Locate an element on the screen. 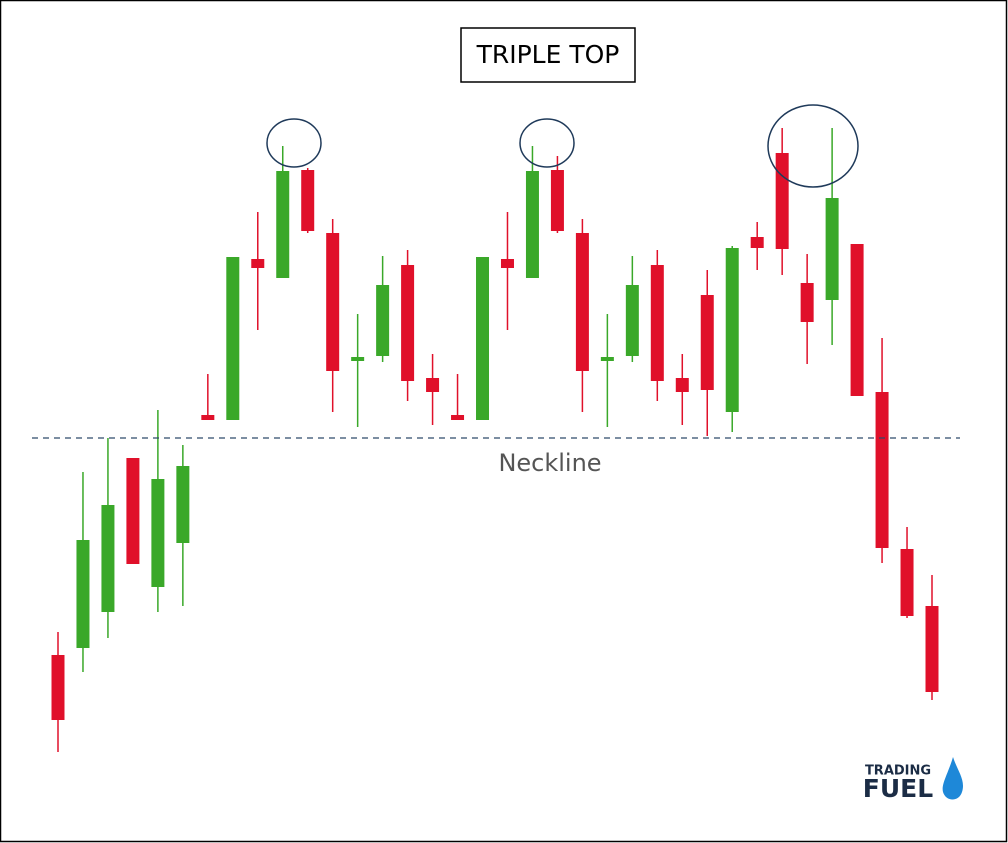  title-box is located at coordinates (548, 55).